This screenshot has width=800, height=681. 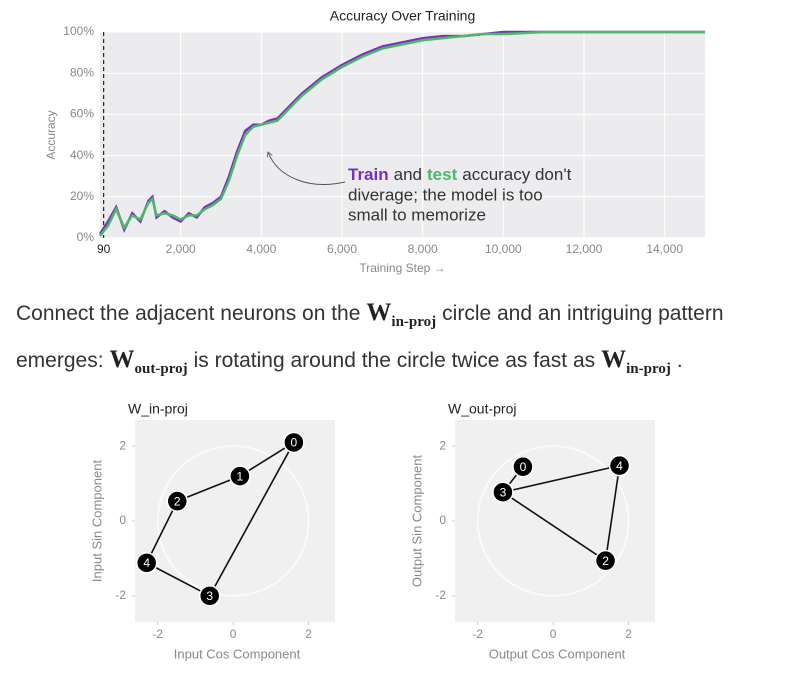 I want to click on annotation-text: small to memorize, so click(x=417, y=214).